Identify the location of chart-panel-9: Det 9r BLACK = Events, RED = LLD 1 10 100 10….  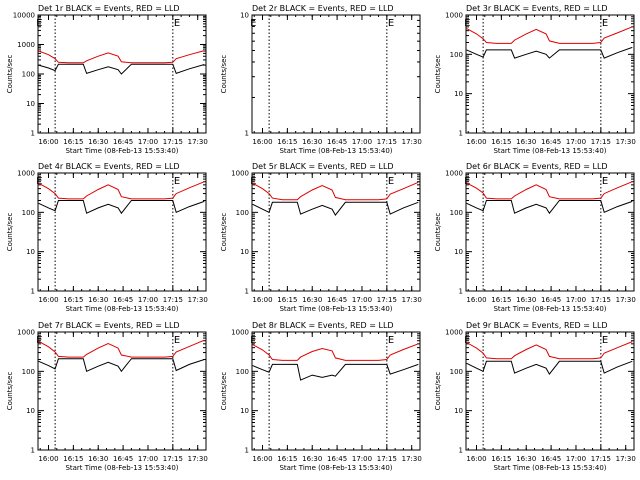
(535, 396).